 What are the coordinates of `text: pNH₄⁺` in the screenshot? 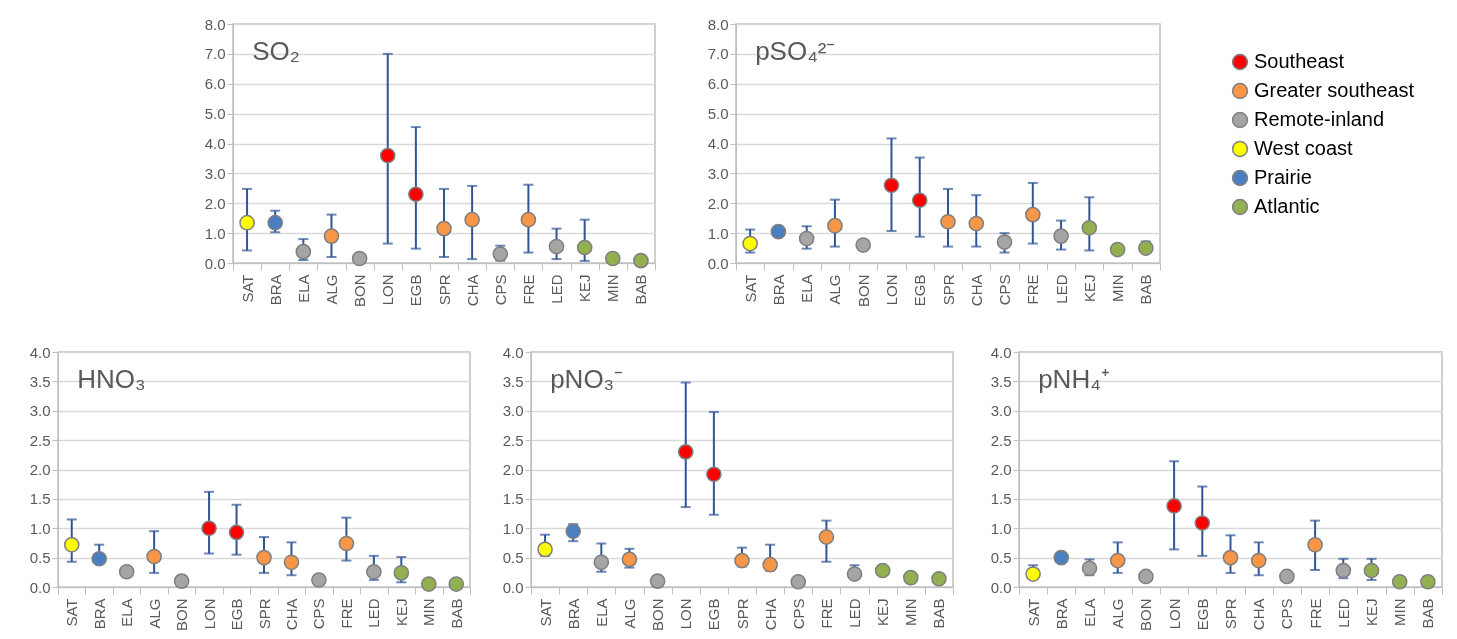 It's located at (1074, 379).